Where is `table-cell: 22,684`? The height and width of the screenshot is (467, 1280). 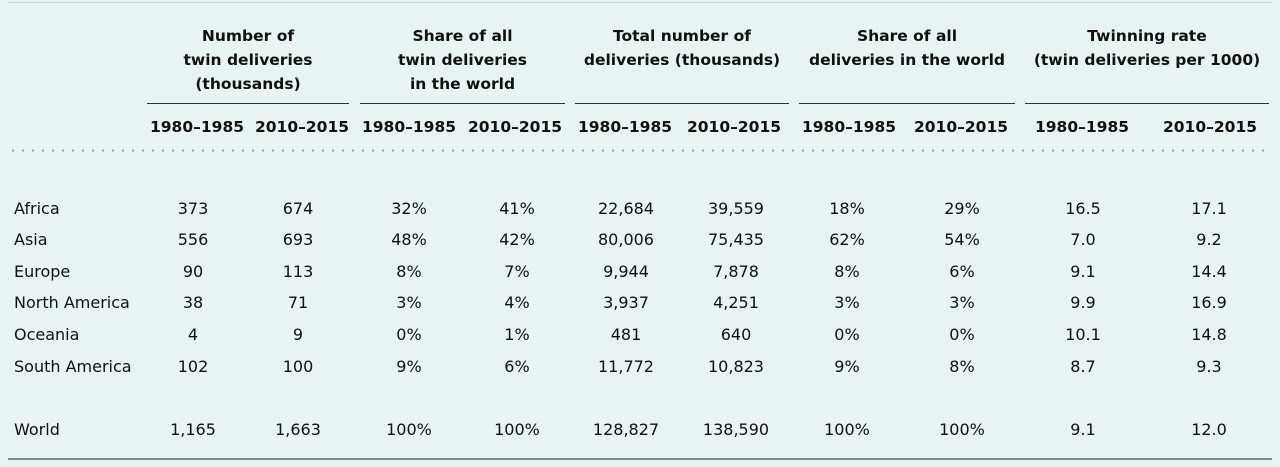 table-cell: 22,684 is located at coordinates (626, 208).